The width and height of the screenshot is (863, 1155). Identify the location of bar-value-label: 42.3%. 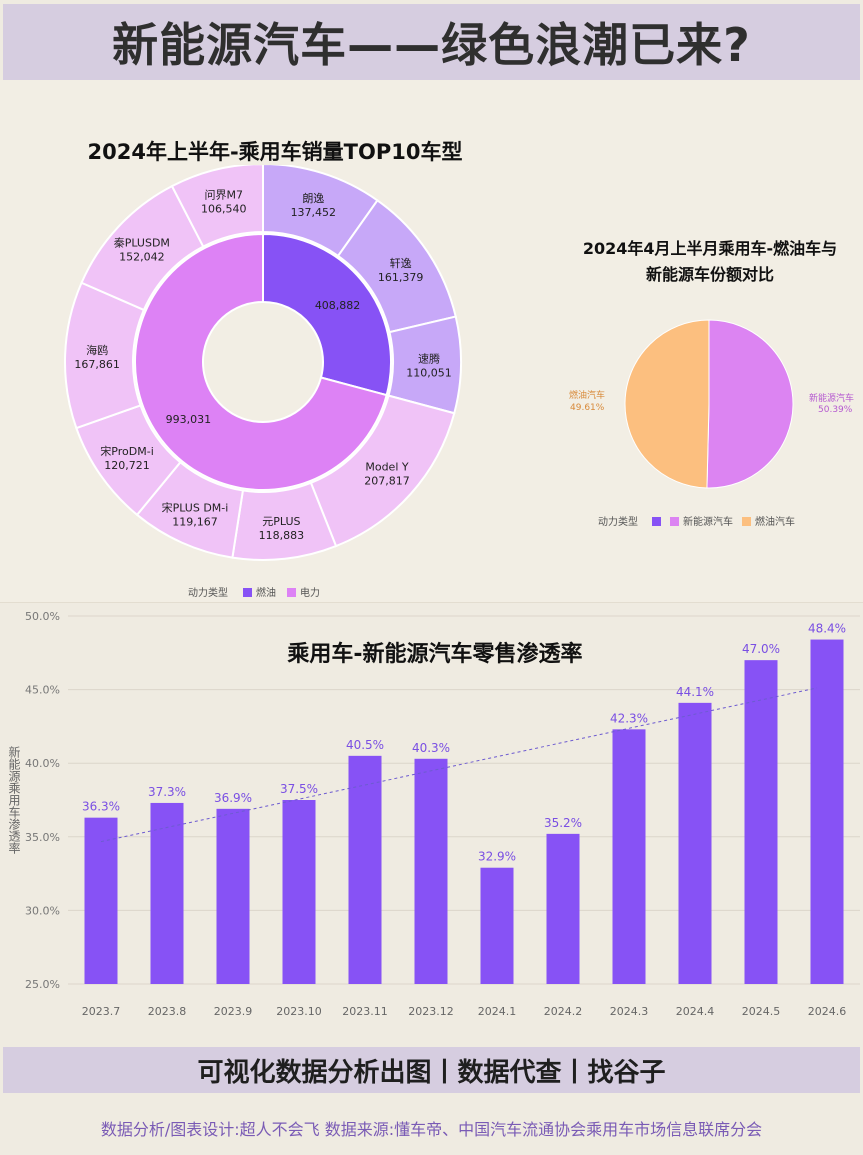
(629, 718).